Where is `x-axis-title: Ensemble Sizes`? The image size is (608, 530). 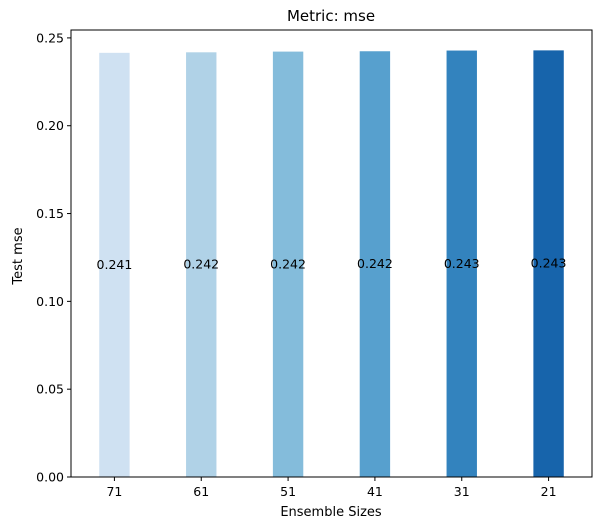
x-axis-title: Ensemble Sizes is located at coordinates (331, 512).